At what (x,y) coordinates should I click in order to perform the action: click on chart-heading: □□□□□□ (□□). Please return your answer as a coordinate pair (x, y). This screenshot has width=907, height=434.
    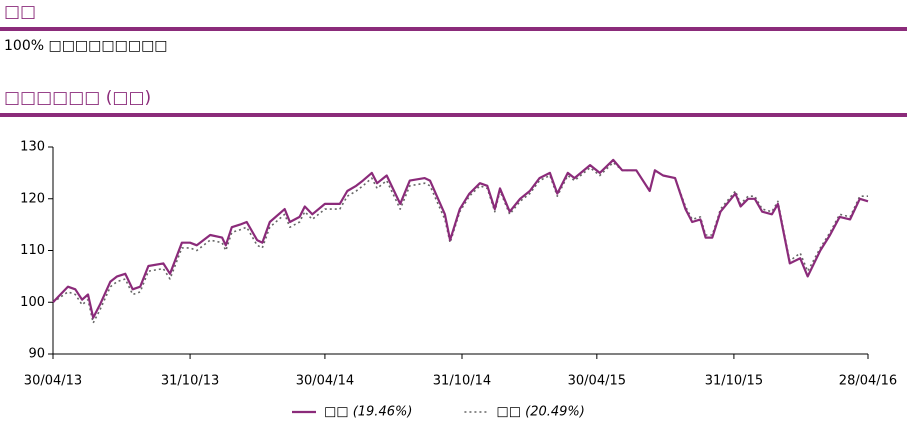
    Looking at the image, I should click on (78, 98).